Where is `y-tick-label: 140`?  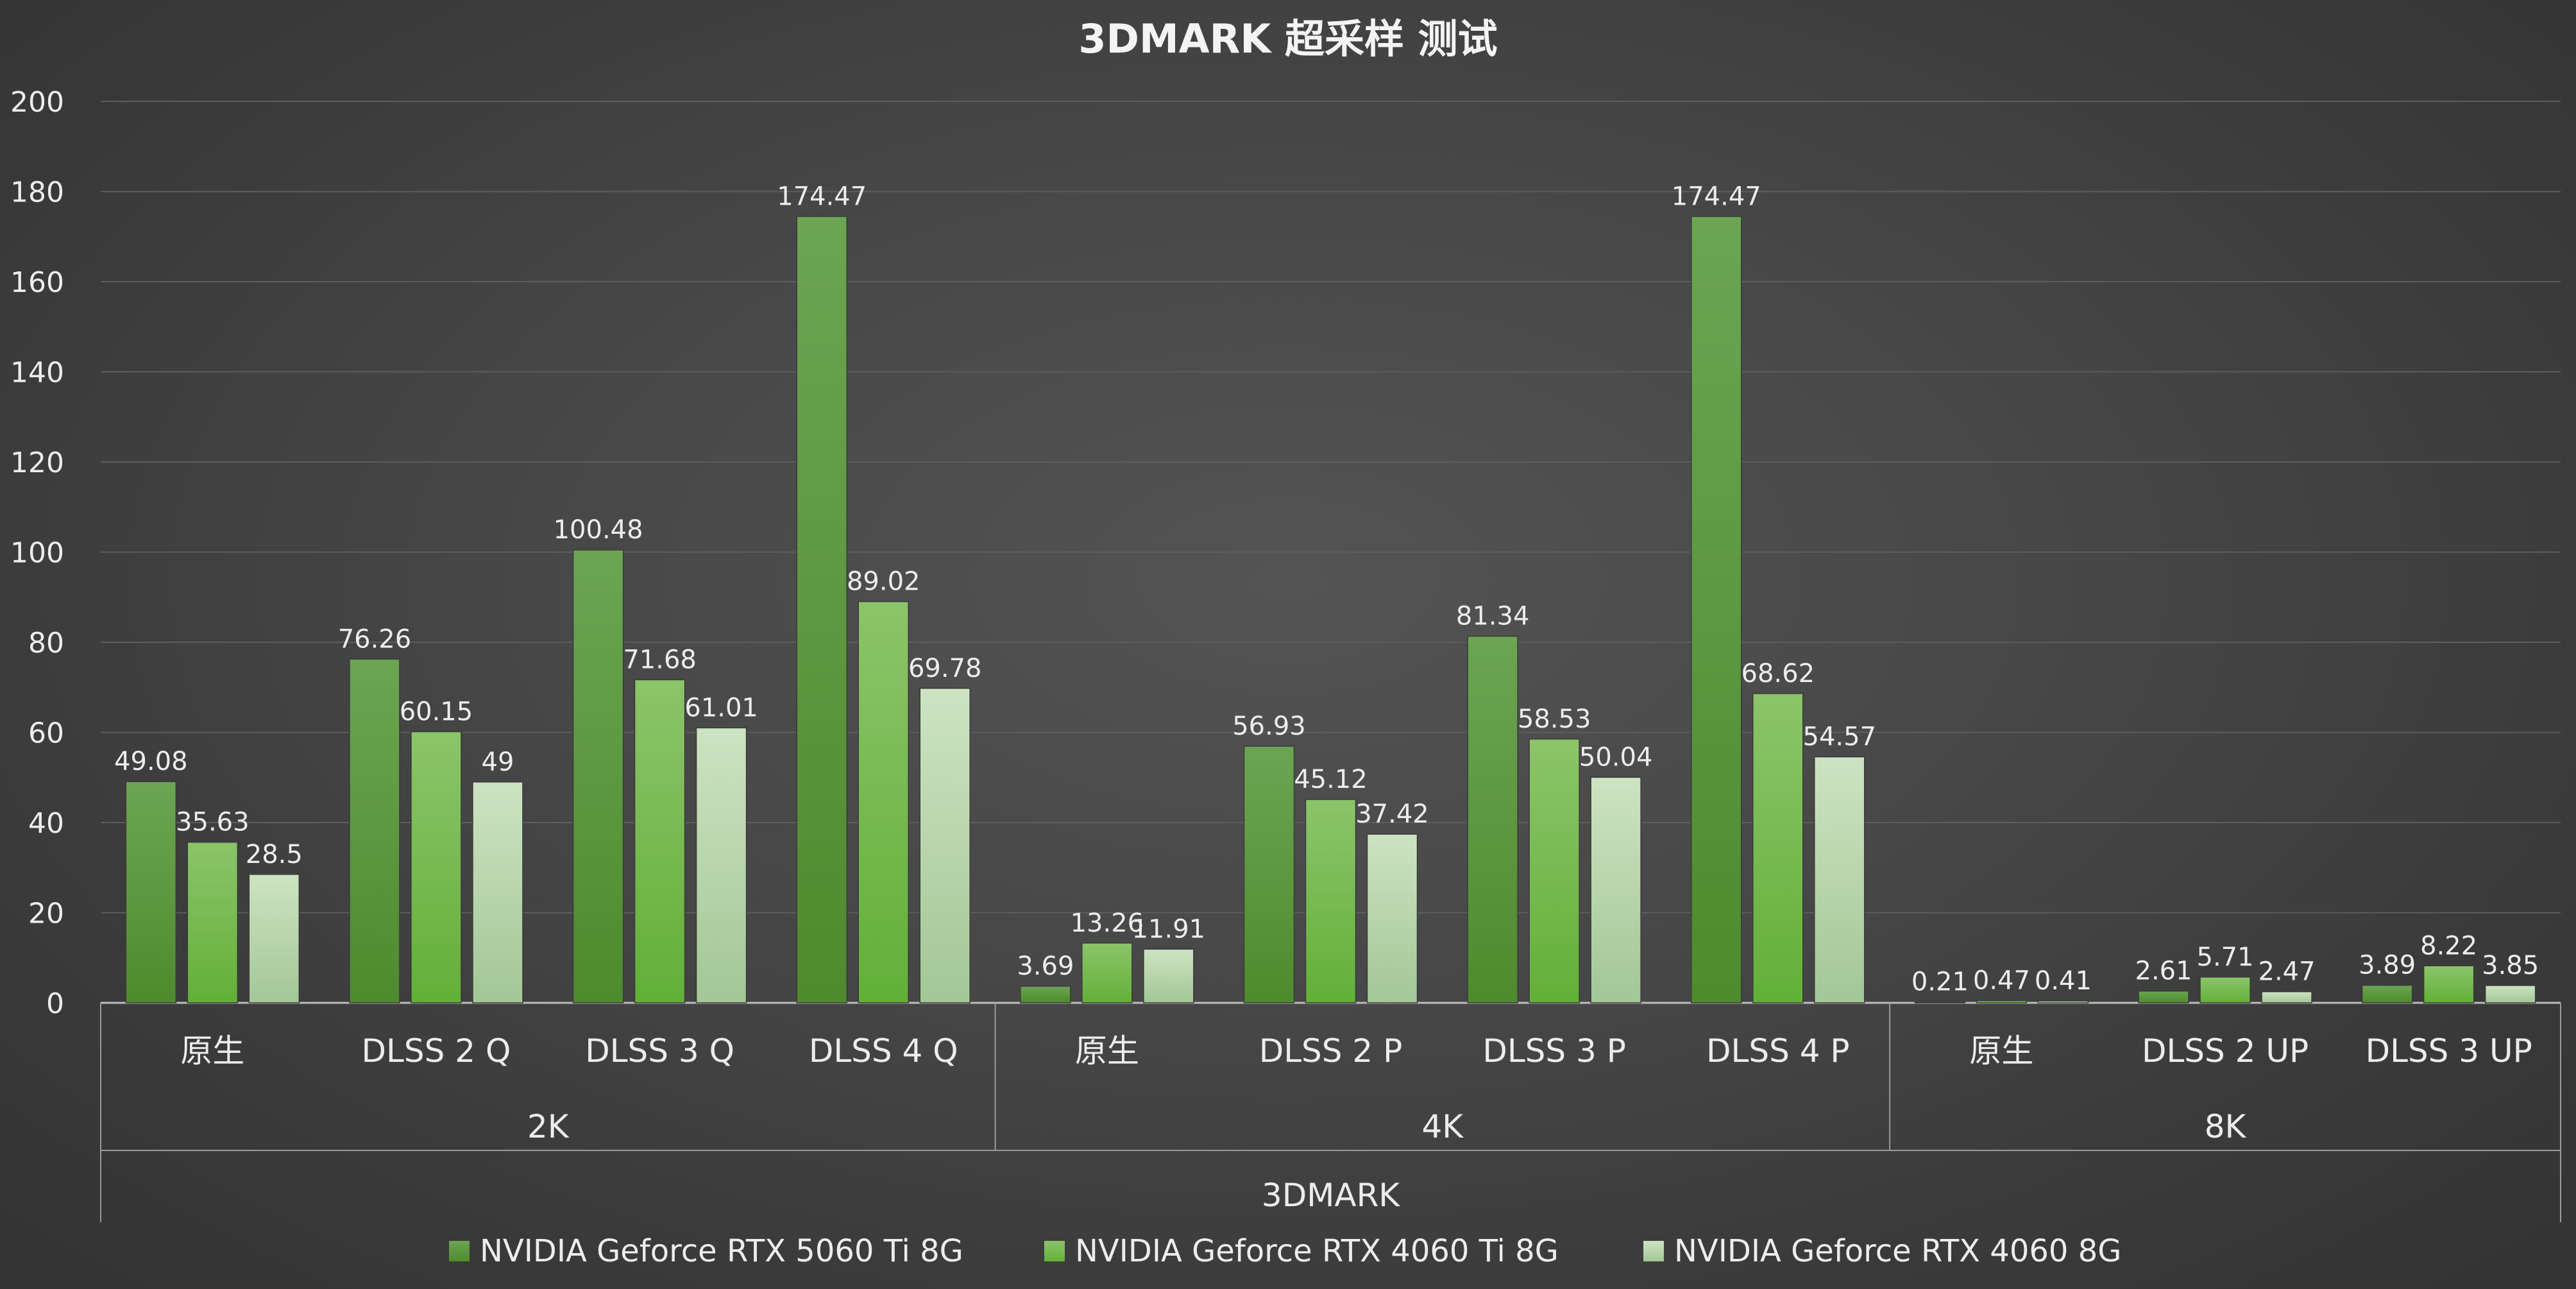
y-tick-label: 140 is located at coordinates (37, 373).